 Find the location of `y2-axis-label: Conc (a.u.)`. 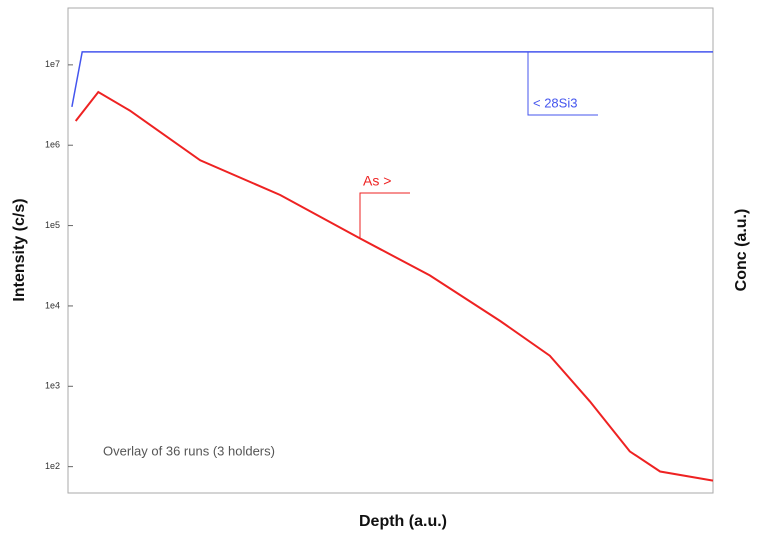

y2-axis-label: Conc (a.u.) is located at coordinates (741, 250).